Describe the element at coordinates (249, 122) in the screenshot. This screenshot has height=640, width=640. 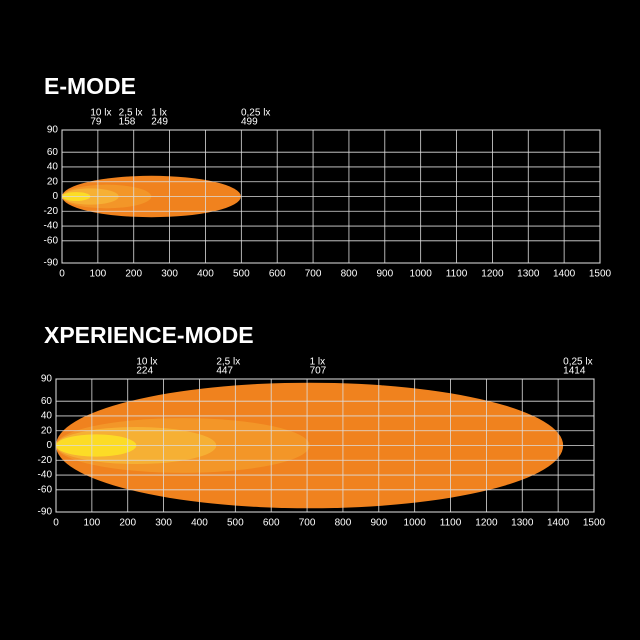
I see `zone-distance: 499` at that location.